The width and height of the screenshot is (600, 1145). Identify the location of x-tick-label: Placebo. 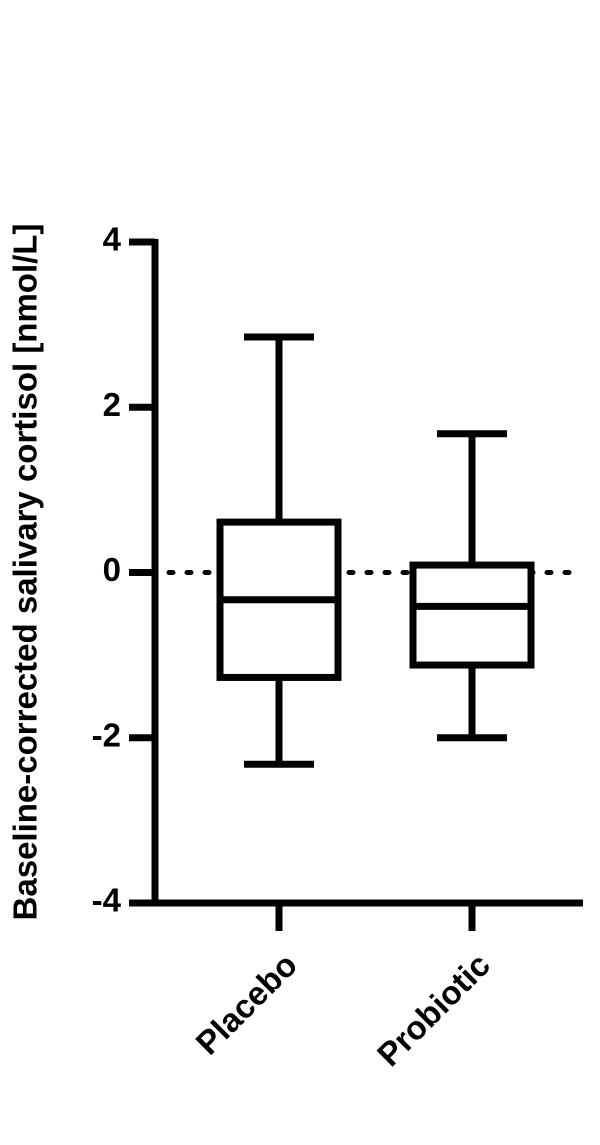
(246, 1004).